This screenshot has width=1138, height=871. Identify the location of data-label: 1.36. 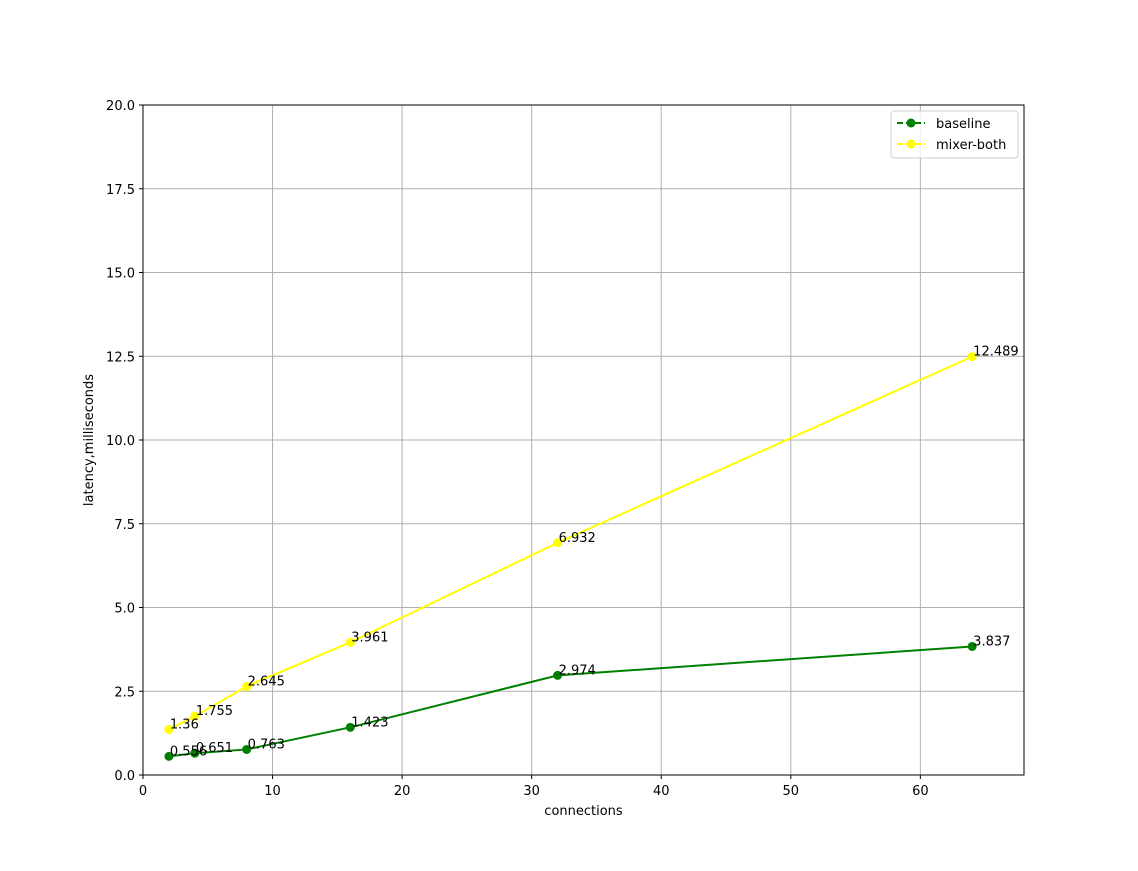
(184, 724).